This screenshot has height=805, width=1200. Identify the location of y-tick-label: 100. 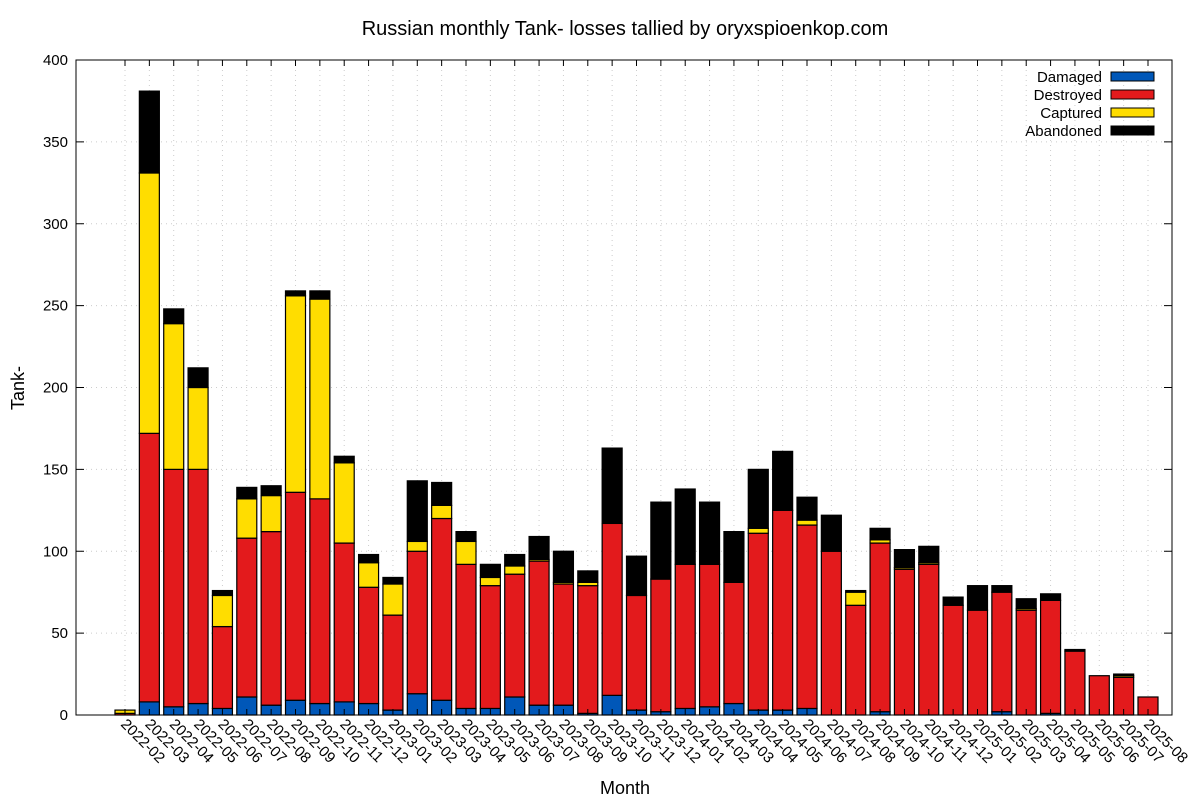
(55, 551).